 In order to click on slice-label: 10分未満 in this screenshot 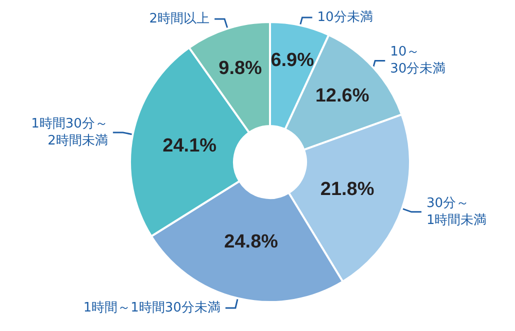, I will do `click(345, 17)`.